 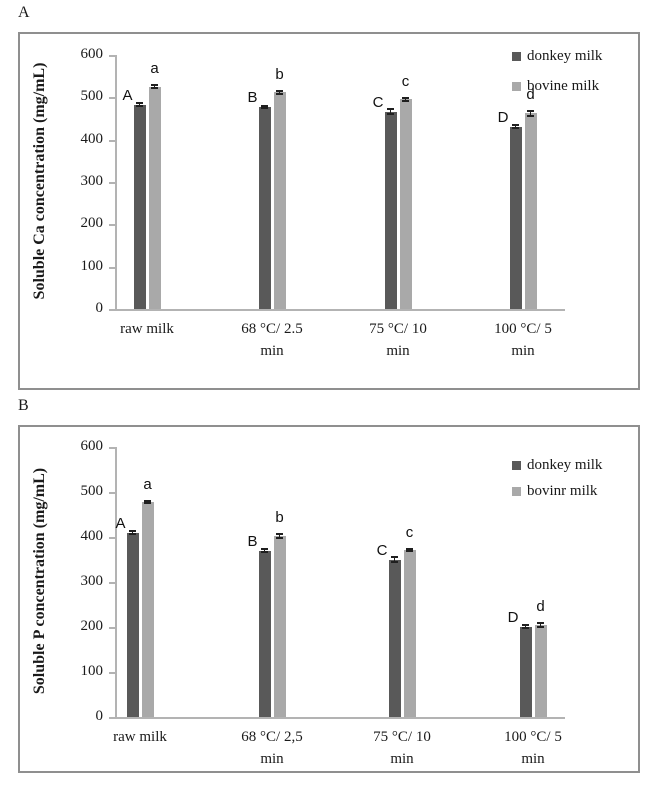 I want to click on legend-item: bovinr milk, so click(x=554, y=491).